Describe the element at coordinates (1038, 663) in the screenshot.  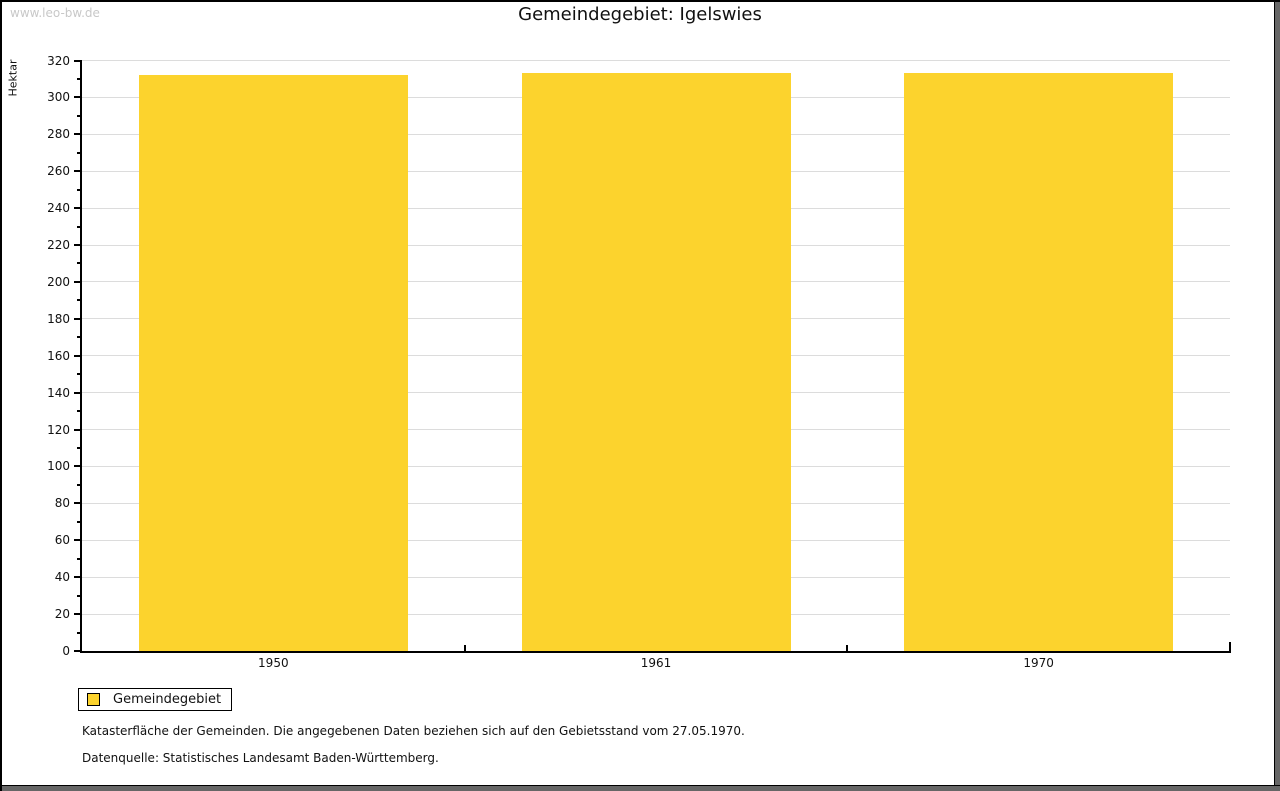
I see `x-tick-label-1970: 1970` at that location.